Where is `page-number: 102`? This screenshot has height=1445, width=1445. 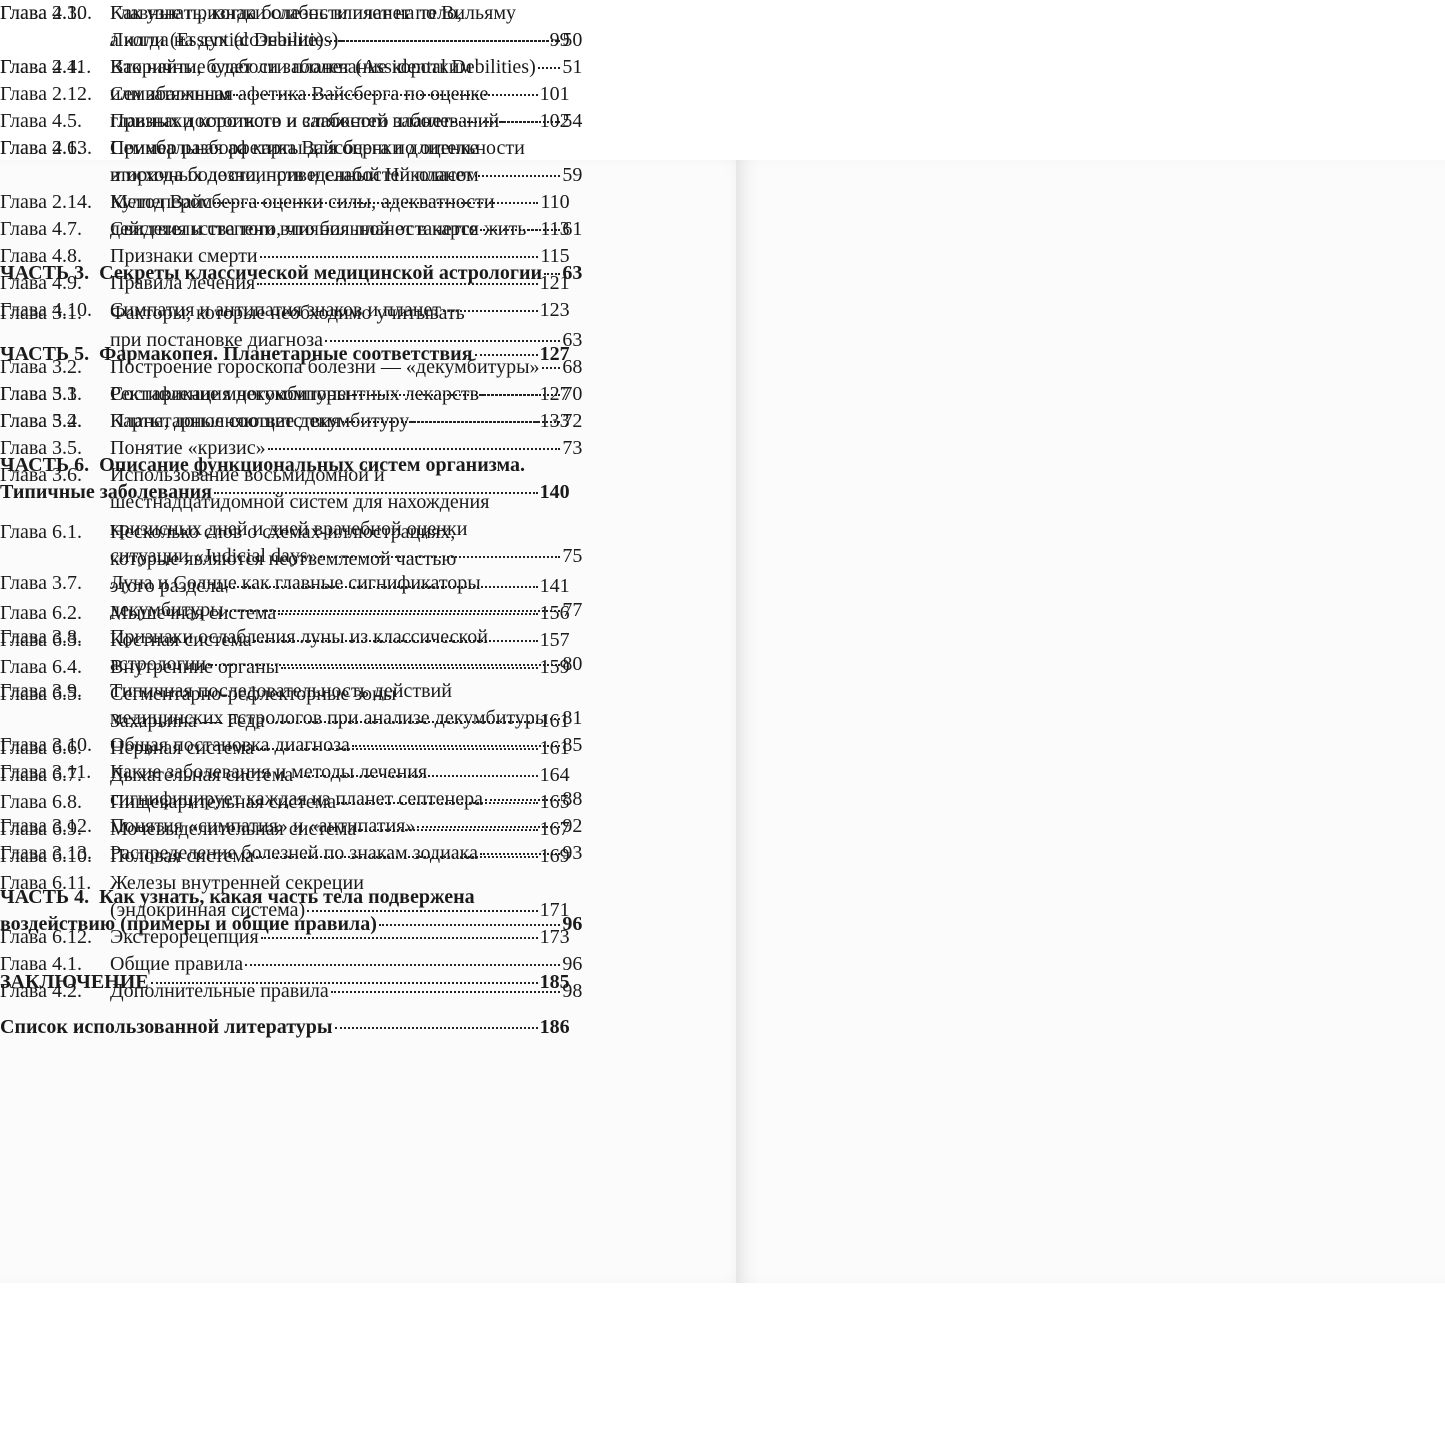
page-number: 102 is located at coordinates (554, 121).